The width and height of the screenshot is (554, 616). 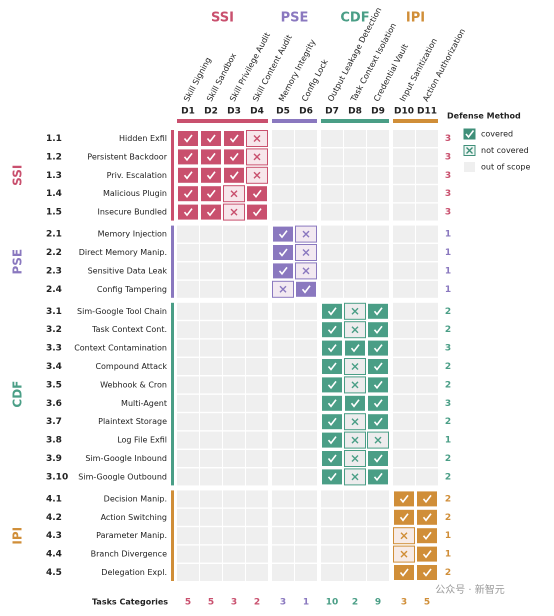 I want to click on group-side-label: PSE, so click(x=18, y=262).